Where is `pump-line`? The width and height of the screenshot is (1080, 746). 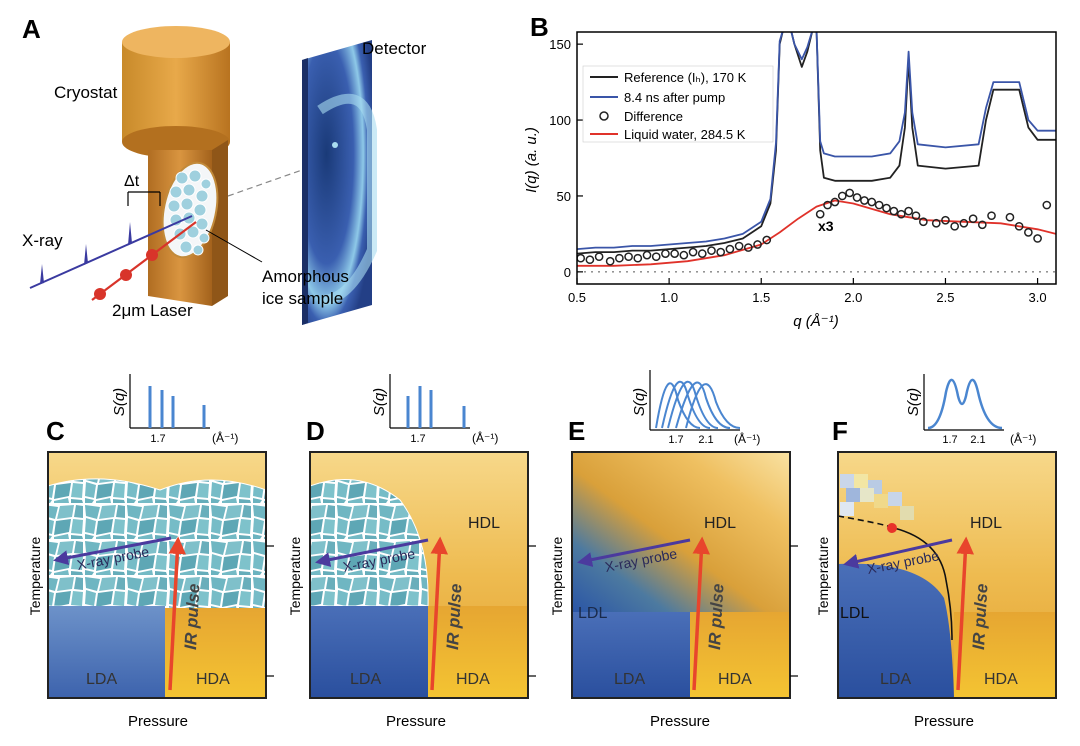 pump-line is located at coordinates (816, 141).